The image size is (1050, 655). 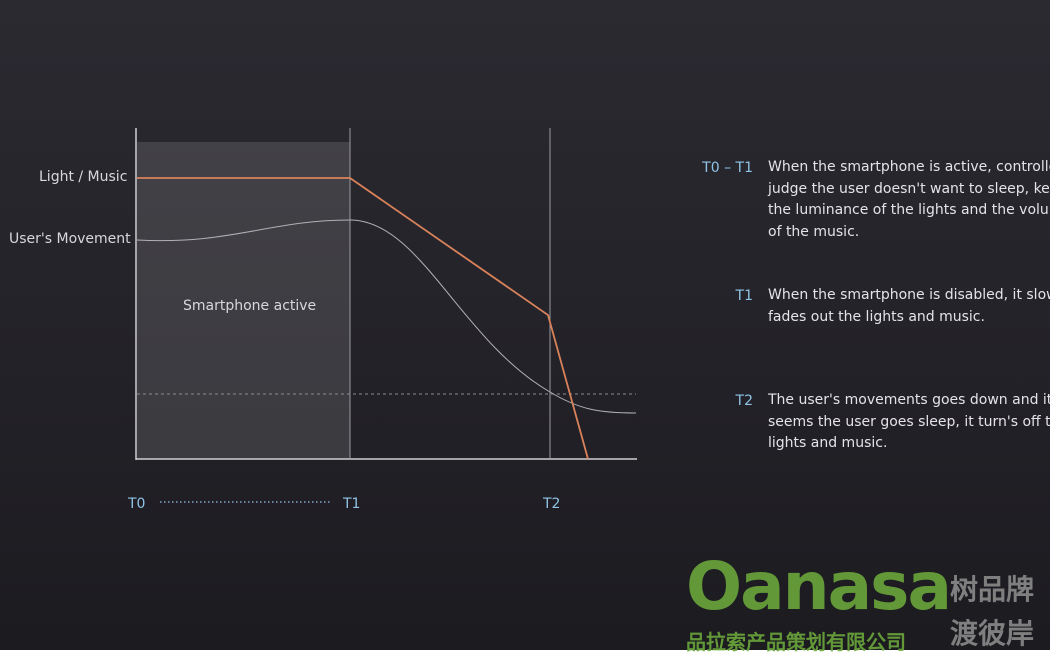 I want to click on note-line: lights and music., so click(x=828, y=443).